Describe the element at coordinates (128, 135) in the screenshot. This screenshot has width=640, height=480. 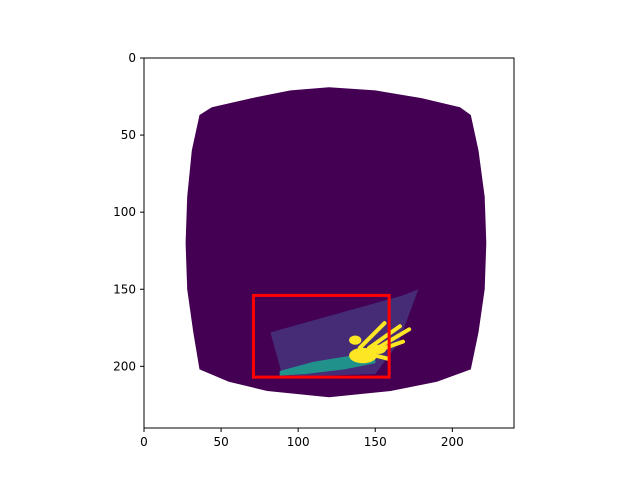
I see `y-tick-label: 50` at that location.